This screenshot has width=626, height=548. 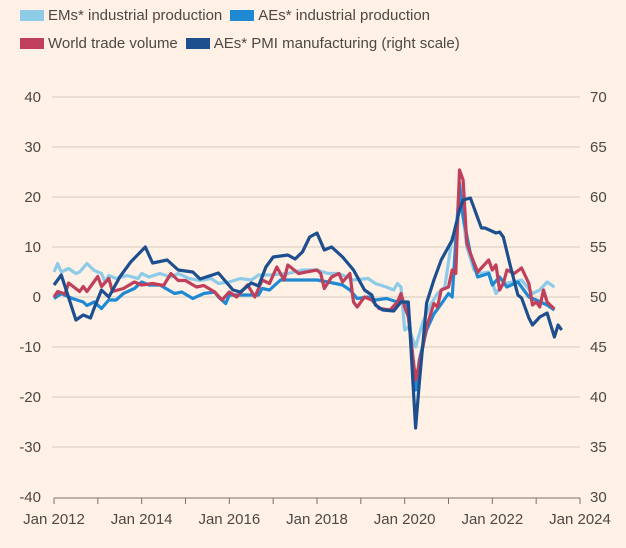 What do you see at coordinates (32, 97) in the screenshot?
I see `y-tick-label-left: 40` at bounding box center [32, 97].